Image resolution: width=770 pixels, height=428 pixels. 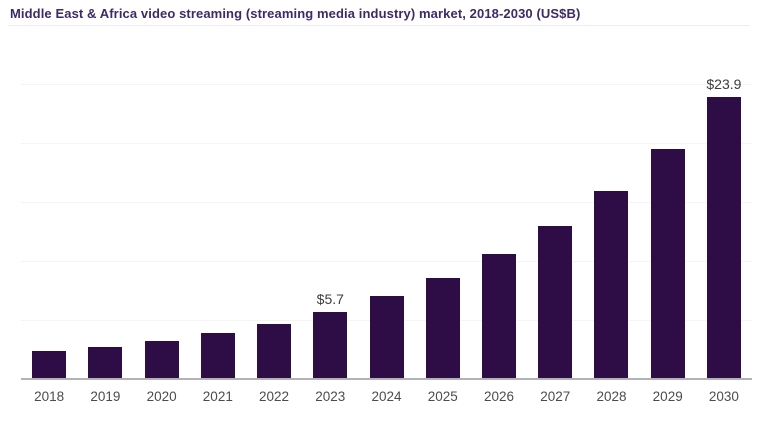 What do you see at coordinates (555, 396) in the screenshot?
I see `x-tick-label-2027: 2027` at bounding box center [555, 396].